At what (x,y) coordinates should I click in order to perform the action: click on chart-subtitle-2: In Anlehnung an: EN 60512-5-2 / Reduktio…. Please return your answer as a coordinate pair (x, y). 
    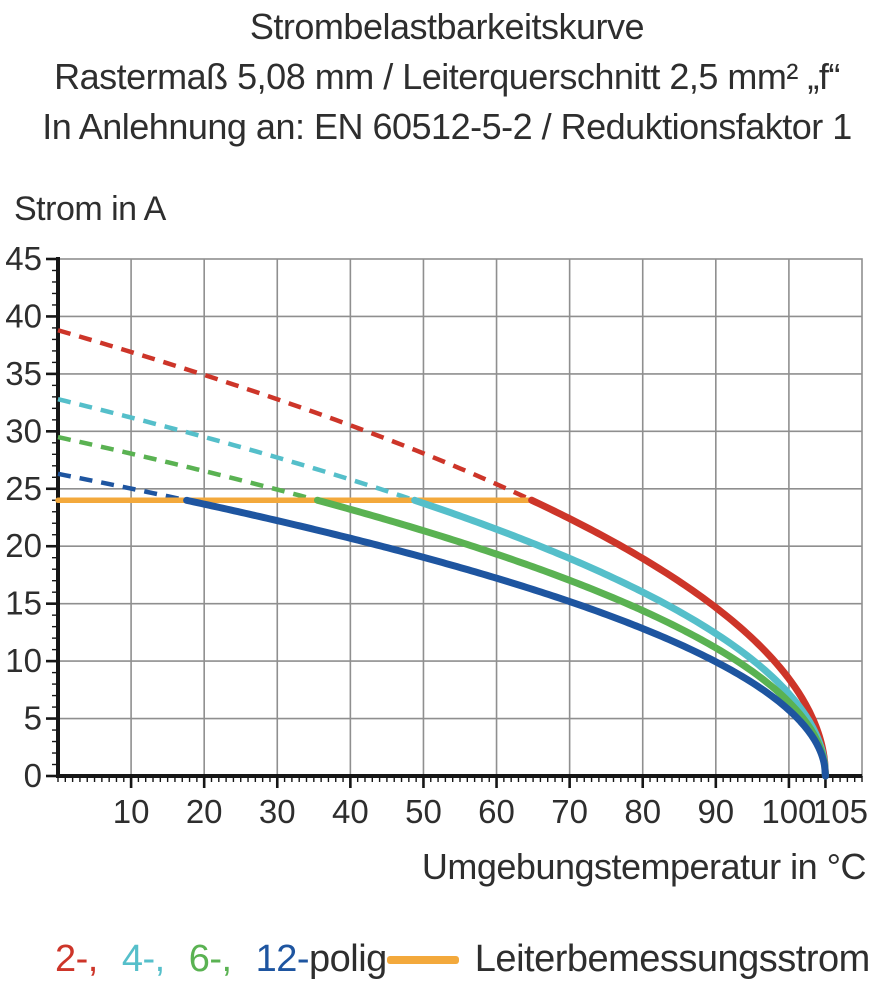
    Looking at the image, I should click on (447, 126).